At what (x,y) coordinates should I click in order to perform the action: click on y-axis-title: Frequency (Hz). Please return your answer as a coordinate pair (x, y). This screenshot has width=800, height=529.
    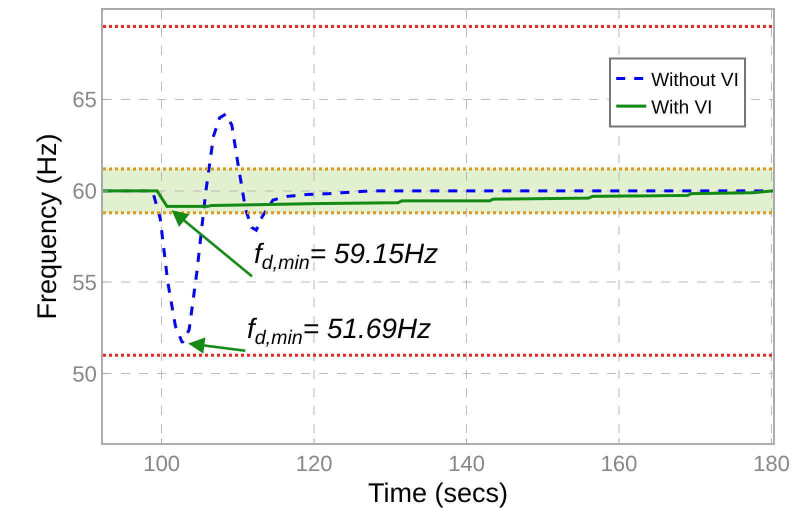
    Looking at the image, I should click on (47, 226).